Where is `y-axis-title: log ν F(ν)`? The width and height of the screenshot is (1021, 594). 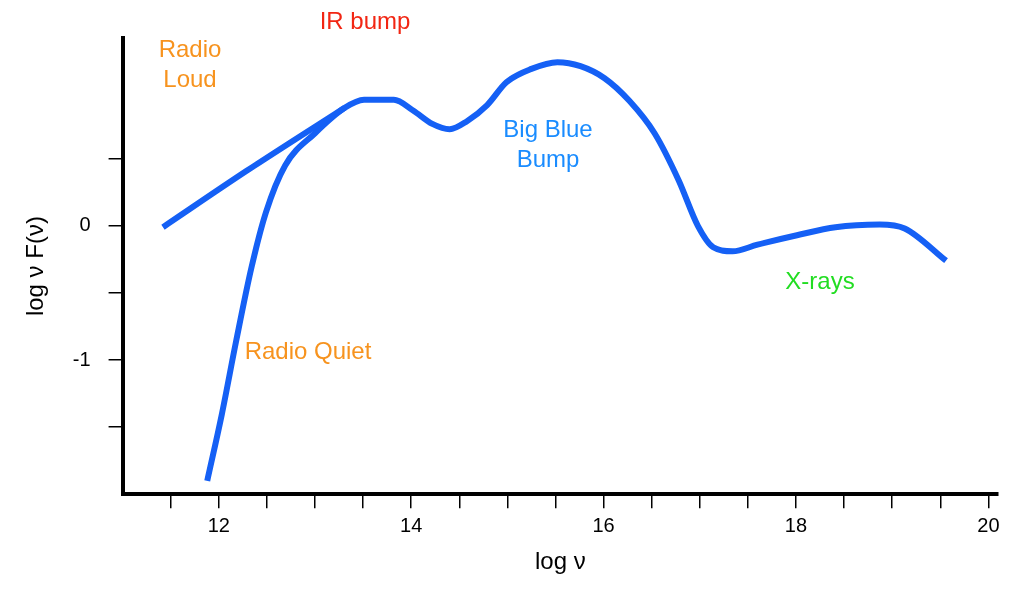 y-axis-title: log ν F(ν) is located at coordinates (35, 266).